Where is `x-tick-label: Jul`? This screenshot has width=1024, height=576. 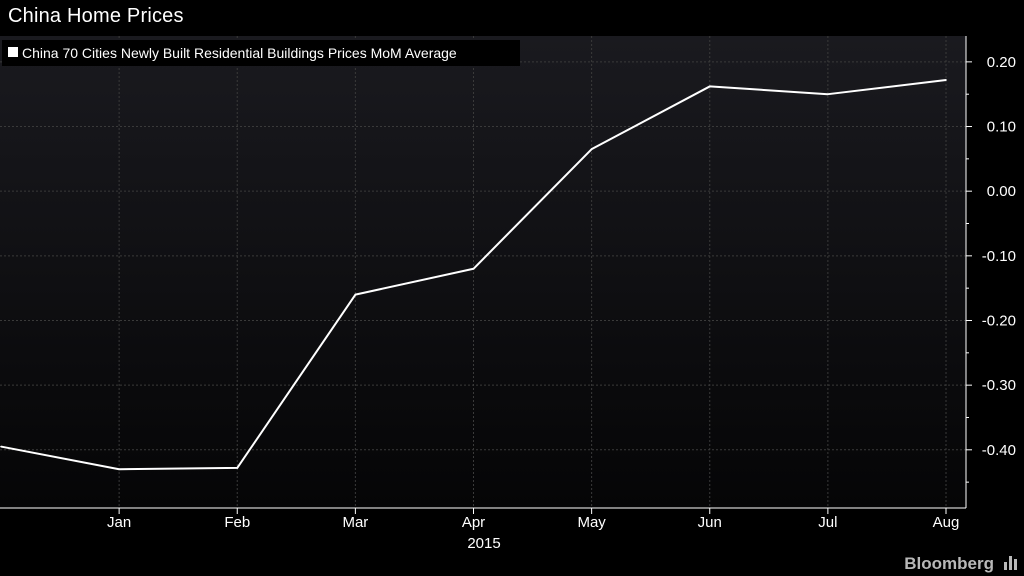
x-tick-label: Jul is located at coordinates (827, 522).